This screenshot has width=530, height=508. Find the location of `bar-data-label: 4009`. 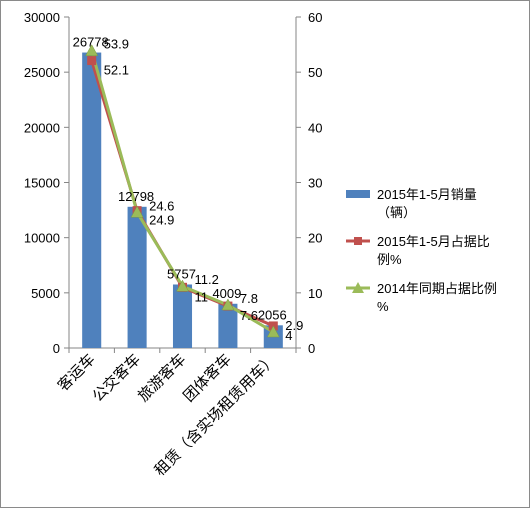

bar-data-label: 4009 is located at coordinates (226, 293).